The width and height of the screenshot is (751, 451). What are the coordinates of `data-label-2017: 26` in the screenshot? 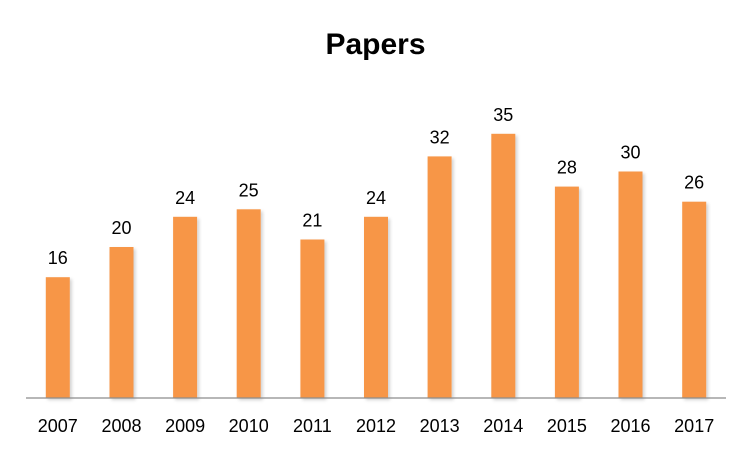 It's located at (694, 183).